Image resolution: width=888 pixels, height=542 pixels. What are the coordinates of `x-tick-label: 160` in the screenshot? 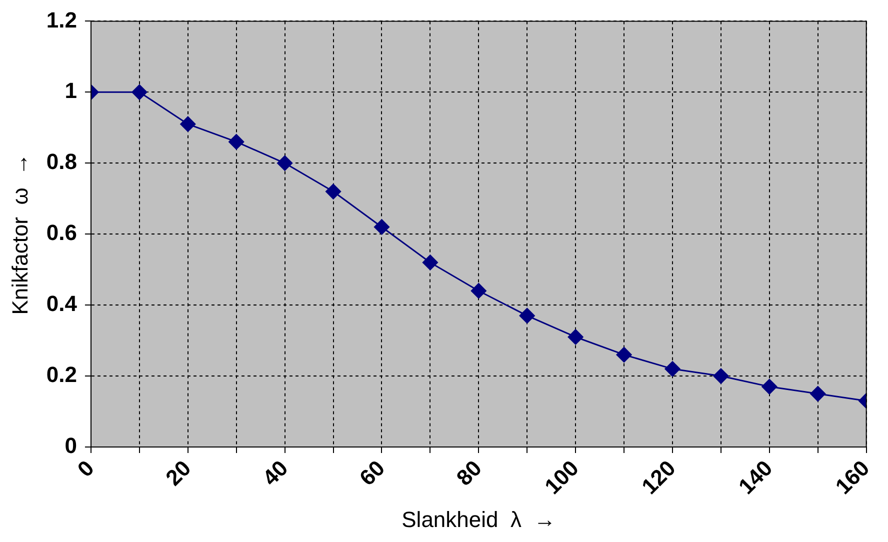 It's located at (852, 477).